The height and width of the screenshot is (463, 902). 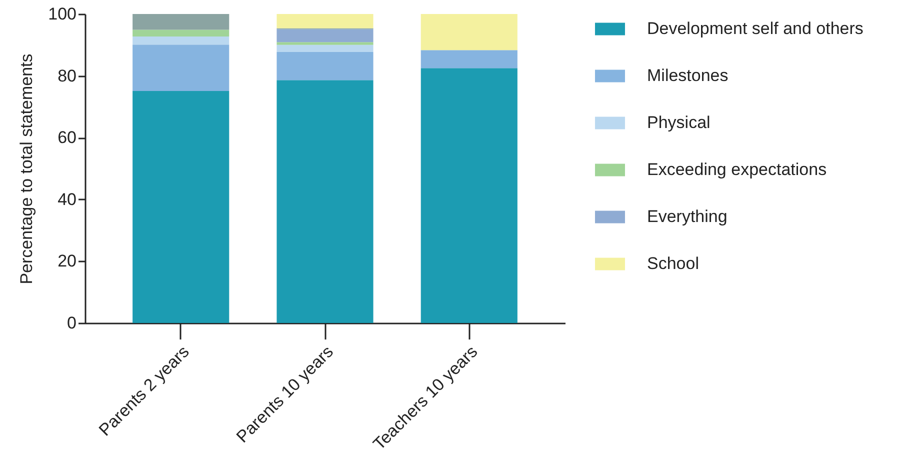 I want to click on y-tick-label: 0, so click(x=71, y=323).